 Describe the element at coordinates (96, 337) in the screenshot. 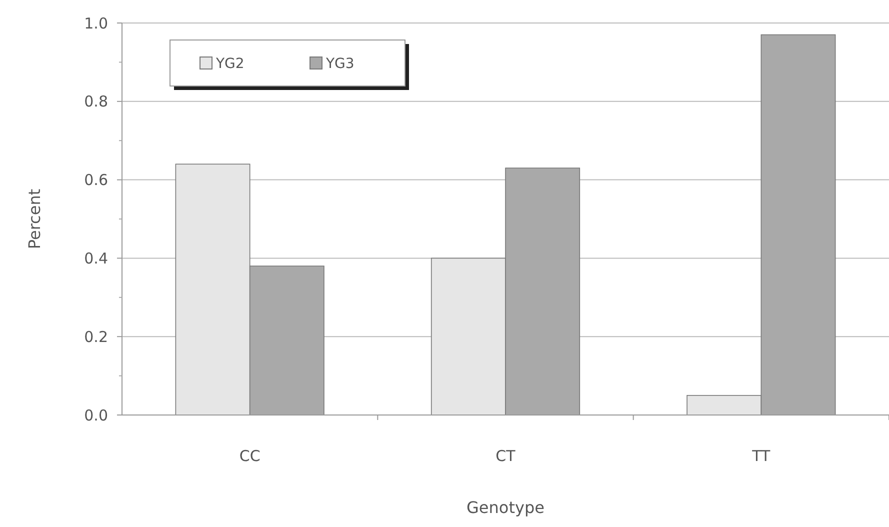

I see `y-tick-label: 0.2` at that location.